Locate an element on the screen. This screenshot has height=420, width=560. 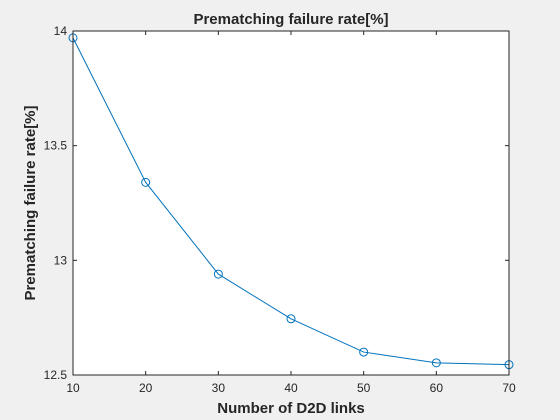
x-tick-label: 30 is located at coordinates (219, 388).